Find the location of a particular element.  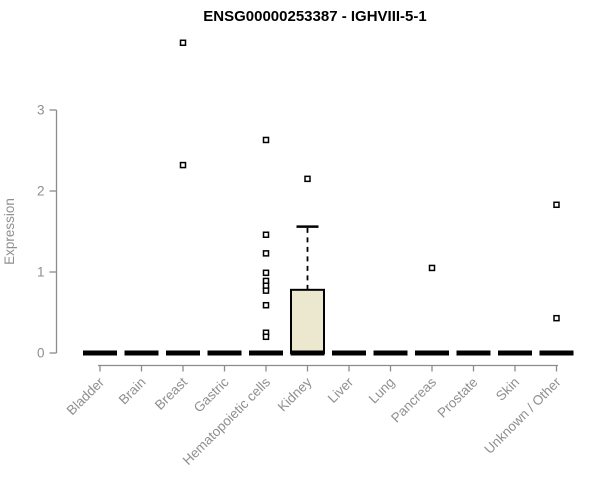

category-label: Bladder is located at coordinates (86, 396).